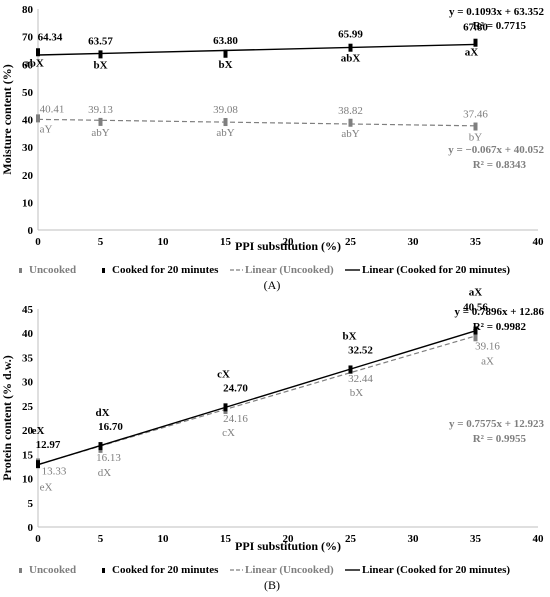  Describe the element at coordinates (50, 37) in the screenshot. I see `data-label-cooked: 64.34` at that location.